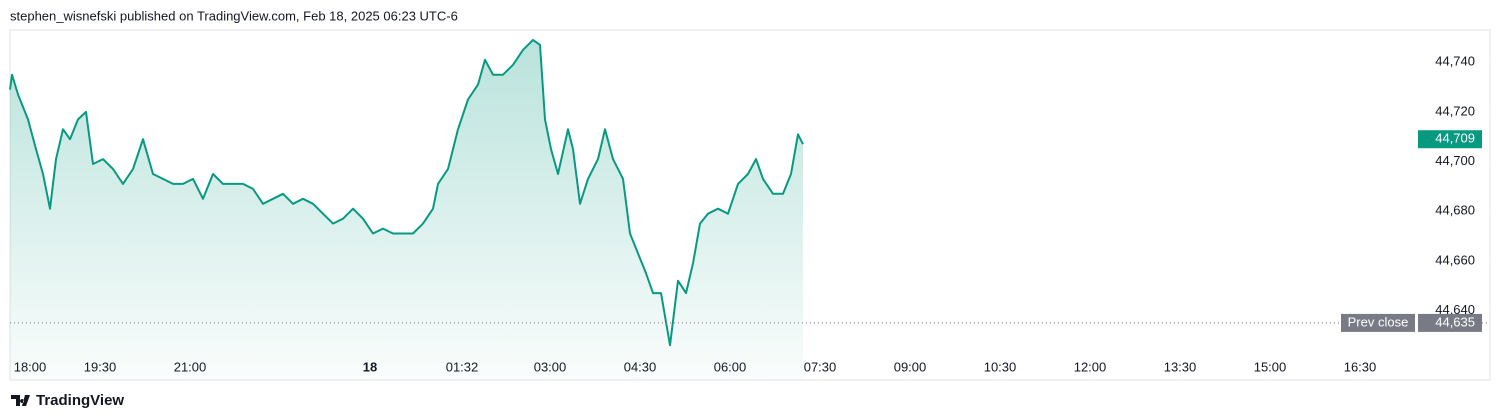 The width and height of the screenshot is (1500, 420). I want to click on y-tick-label: 44,680, so click(1455, 210).